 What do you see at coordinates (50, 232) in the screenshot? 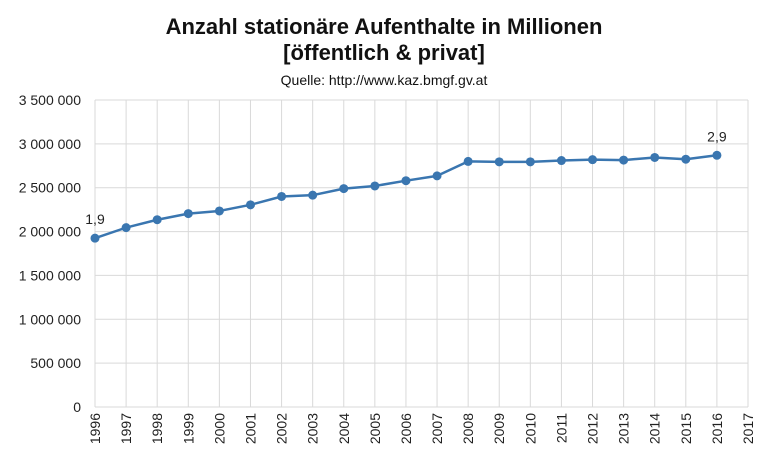
I see `y-tick-label: 2 000 000` at bounding box center [50, 232].